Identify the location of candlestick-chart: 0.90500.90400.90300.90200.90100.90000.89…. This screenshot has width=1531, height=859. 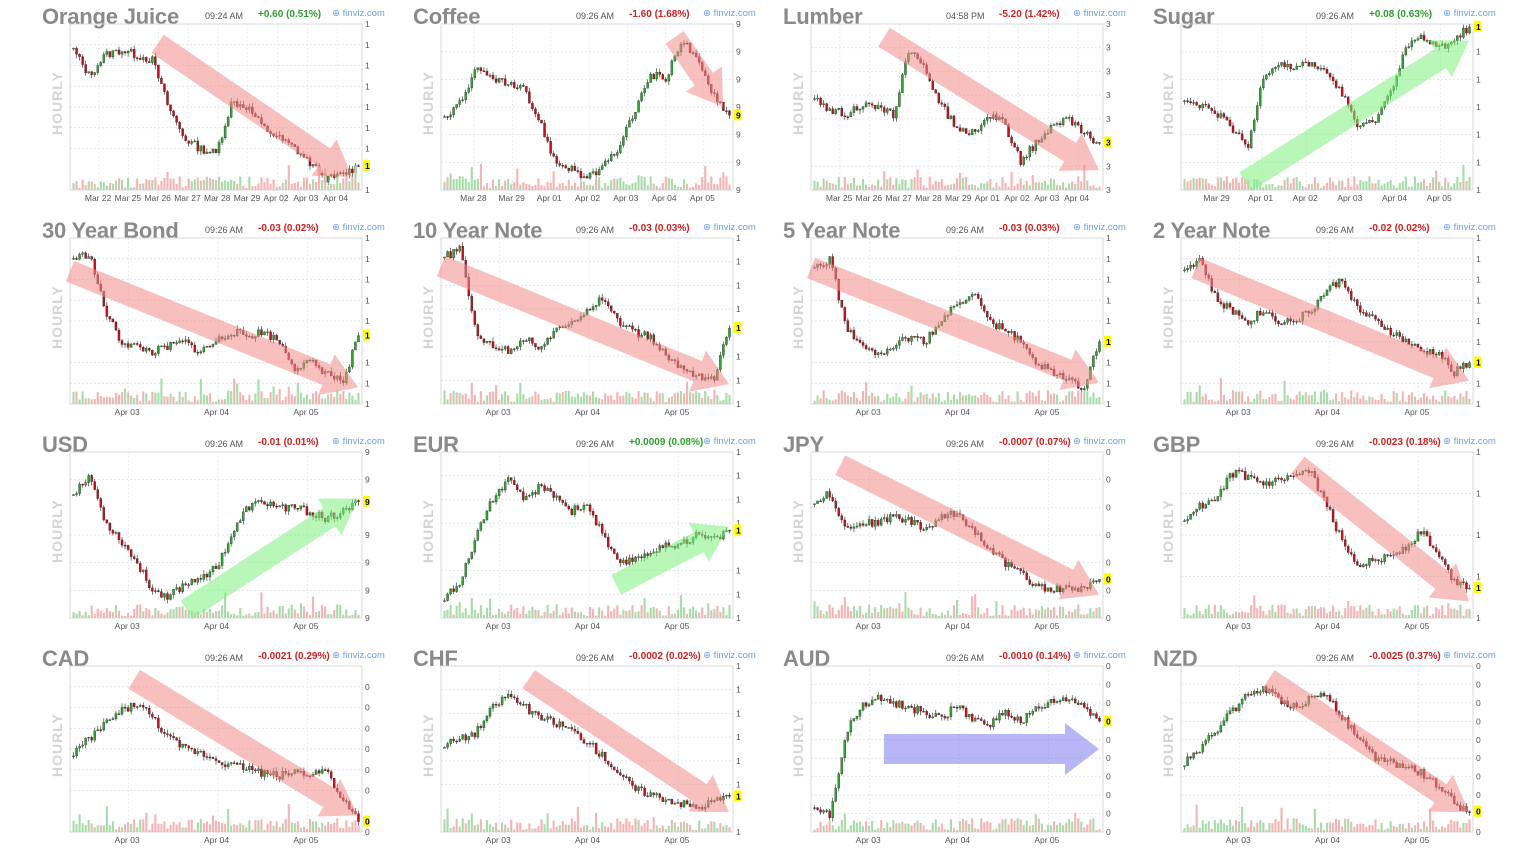
(926, 535).